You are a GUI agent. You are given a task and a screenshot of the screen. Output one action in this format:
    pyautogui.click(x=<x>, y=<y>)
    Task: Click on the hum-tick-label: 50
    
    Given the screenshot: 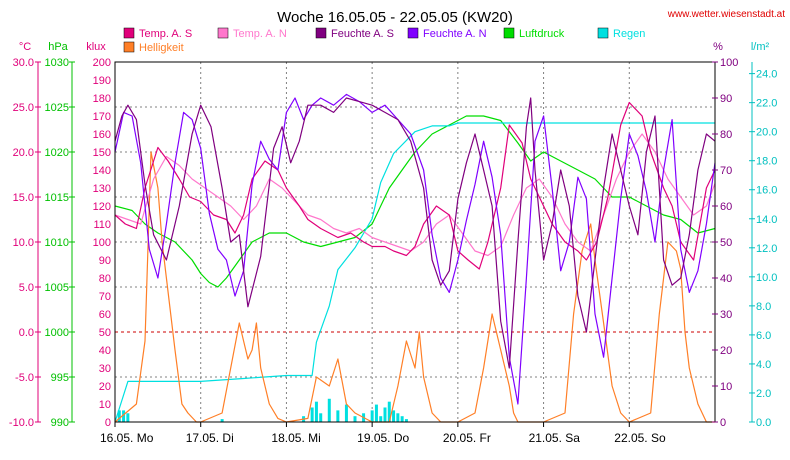 What is the action you would take?
    pyautogui.click(x=726, y=243)
    